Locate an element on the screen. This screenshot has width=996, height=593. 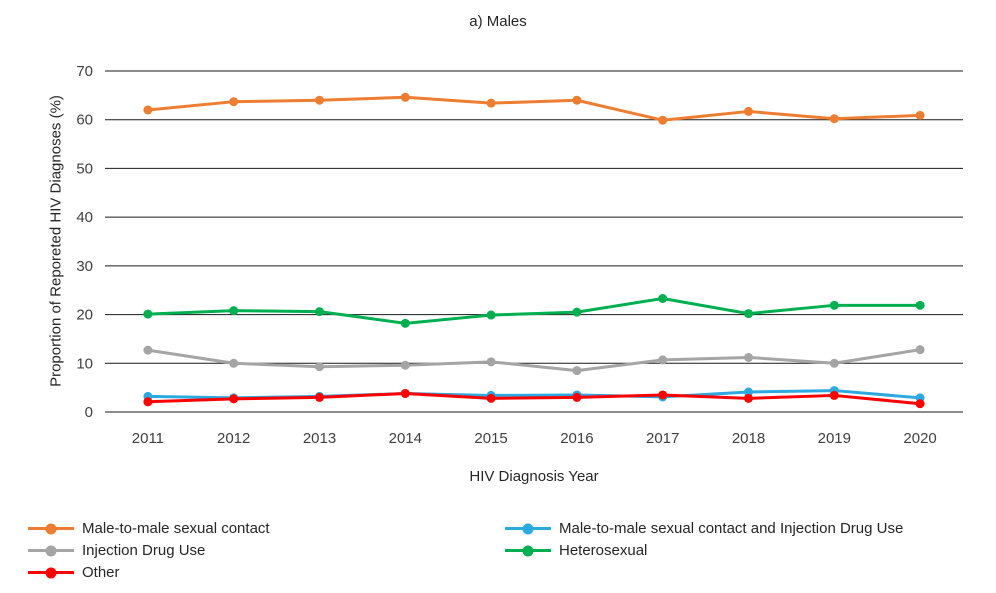
x-tick-label: 2016 is located at coordinates (576, 438).